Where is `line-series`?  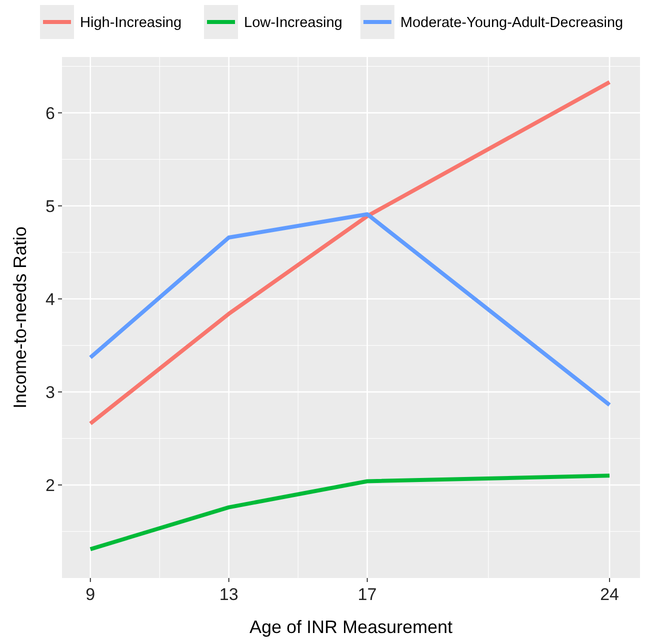
line-series is located at coordinates (350, 513).